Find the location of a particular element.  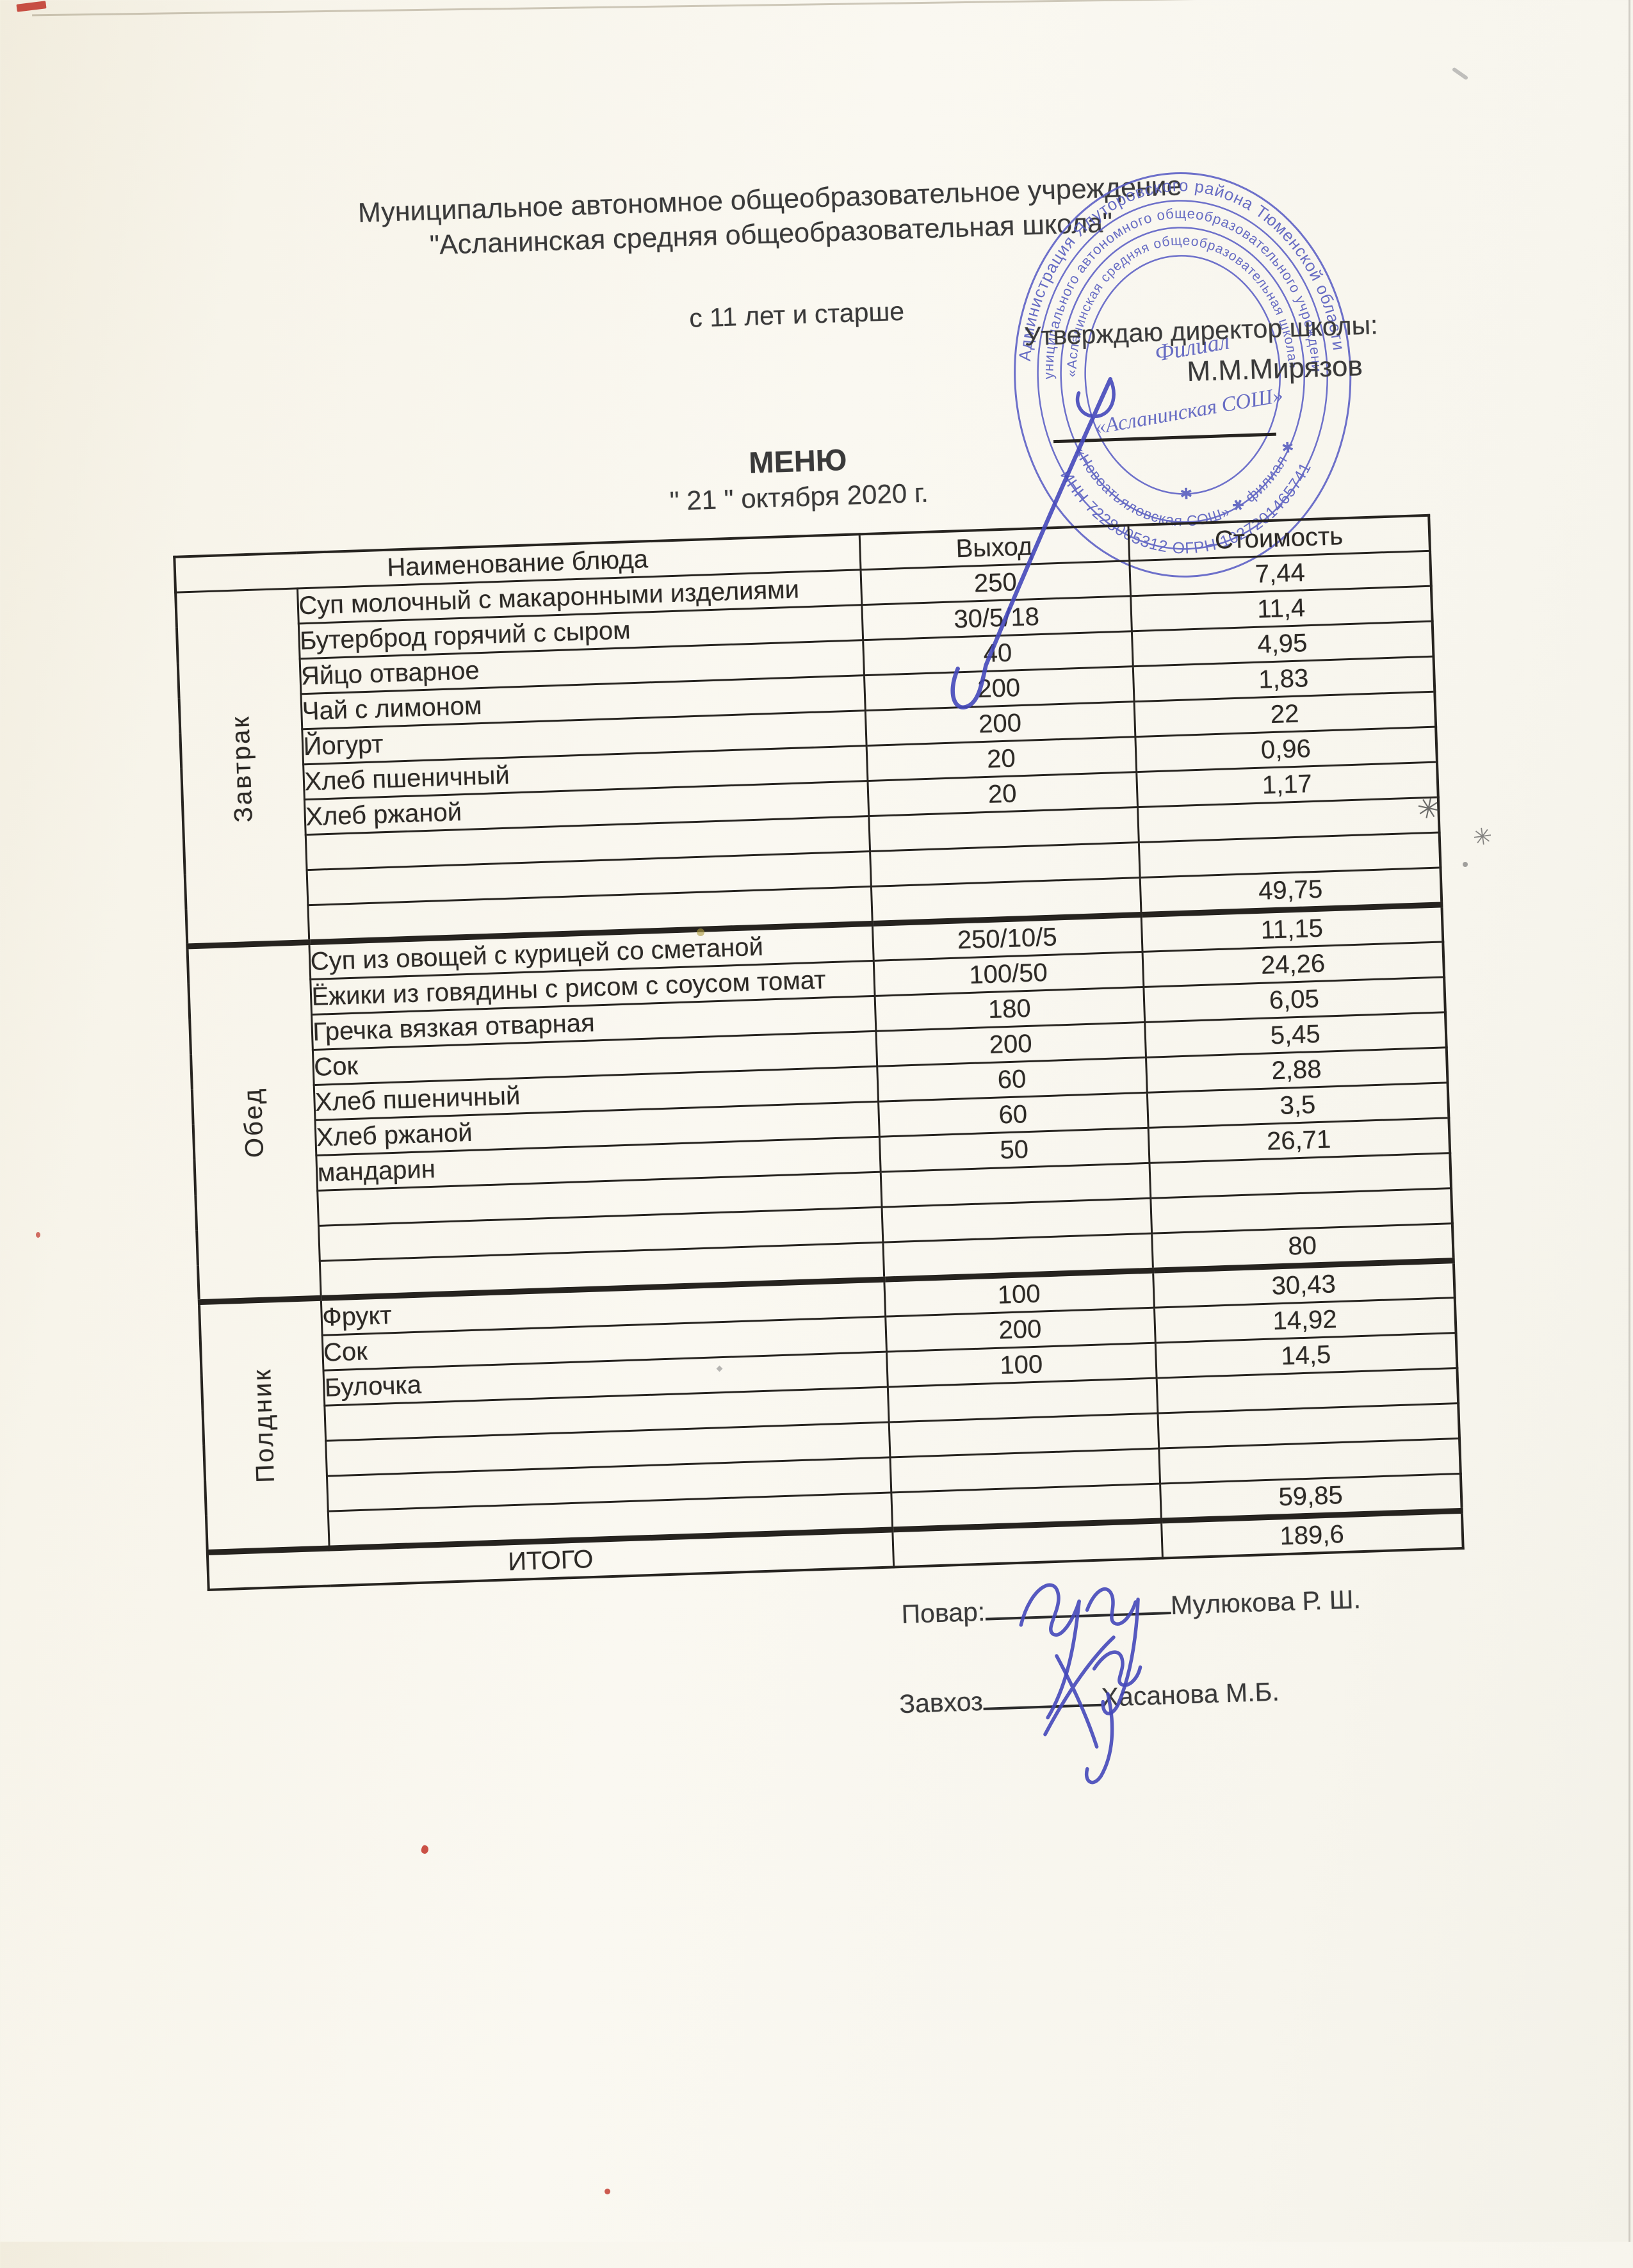

director-signature-stroke is located at coordinates (1033, 543).